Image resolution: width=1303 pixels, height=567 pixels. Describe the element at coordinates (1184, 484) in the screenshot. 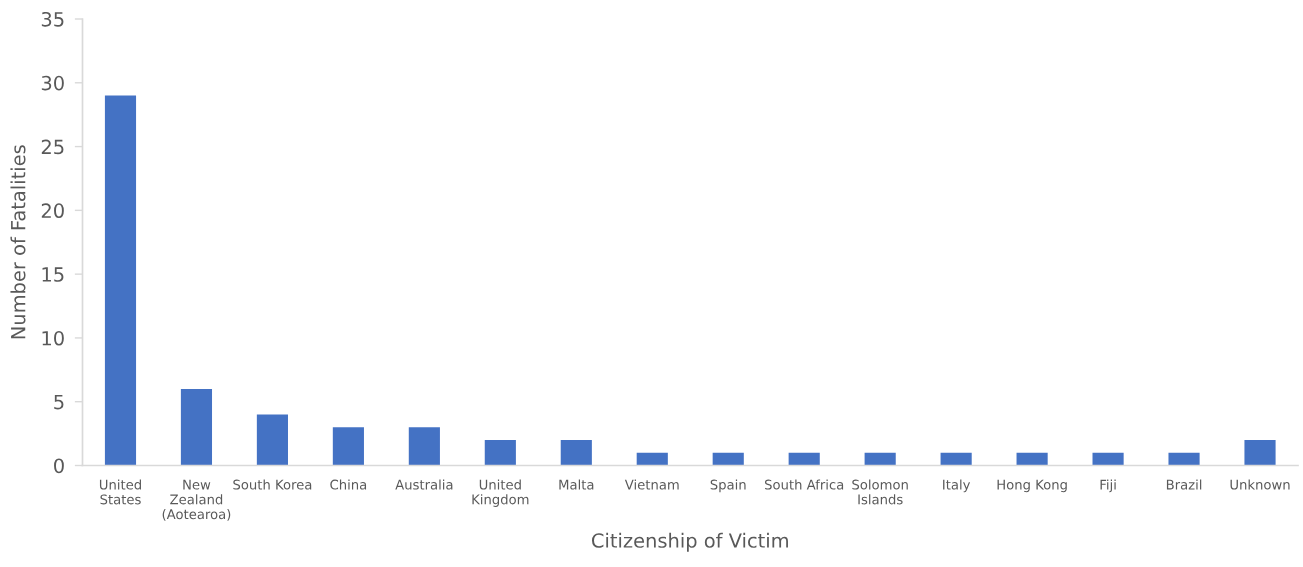

I see `x-tick-label: Brazil` at that location.